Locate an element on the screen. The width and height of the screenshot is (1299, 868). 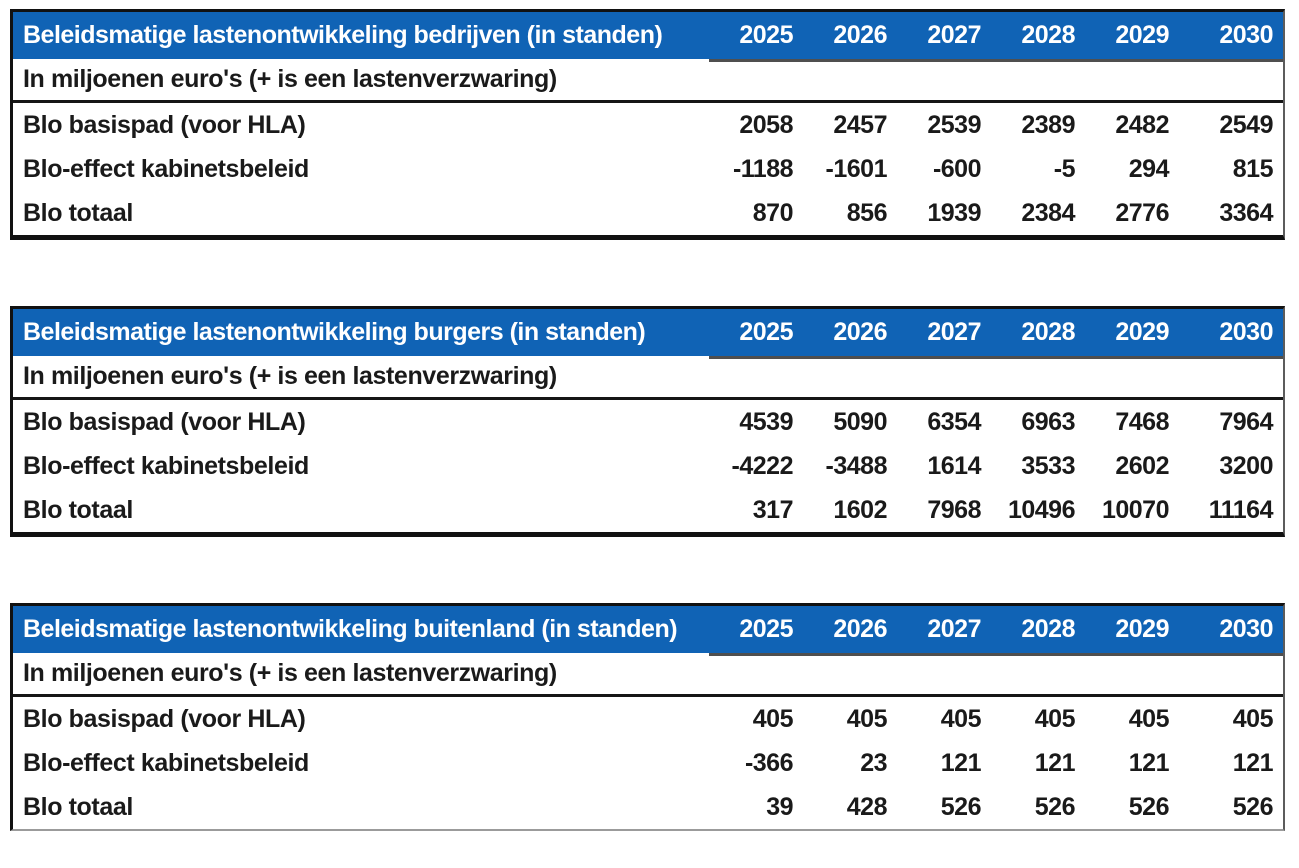
cell-value: 294 is located at coordinates (1149, 169).